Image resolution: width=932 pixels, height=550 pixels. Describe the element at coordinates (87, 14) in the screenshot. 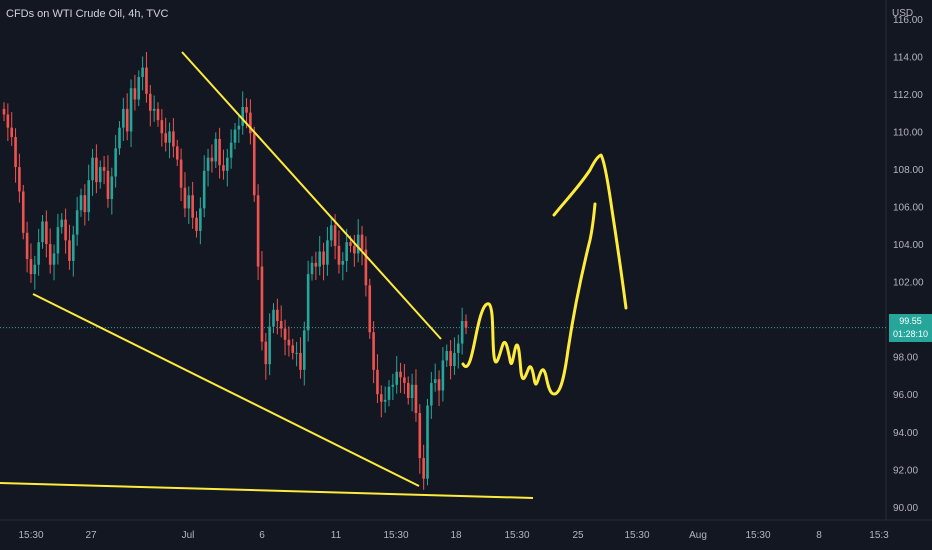

I see `chart-title: CFDs on WTI Crude Oil, 4h, TVC` at that location.